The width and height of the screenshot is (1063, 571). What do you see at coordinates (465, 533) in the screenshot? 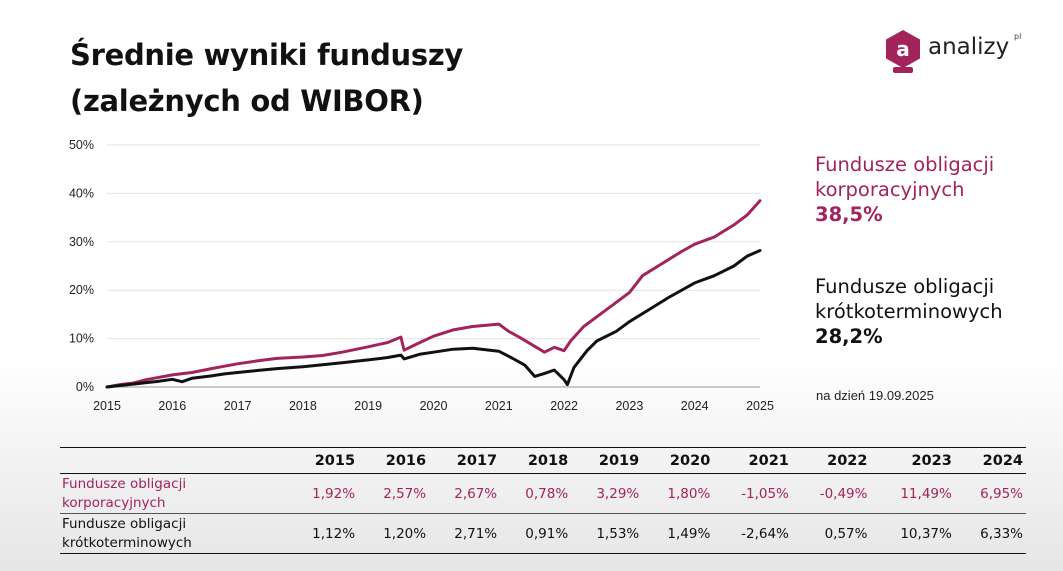
I see `table-cell: 2,71%` at bounding box center [465, 533].